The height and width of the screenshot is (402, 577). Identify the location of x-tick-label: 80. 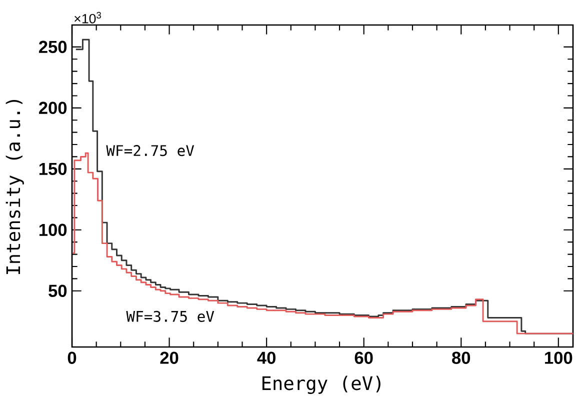
(461, 358).